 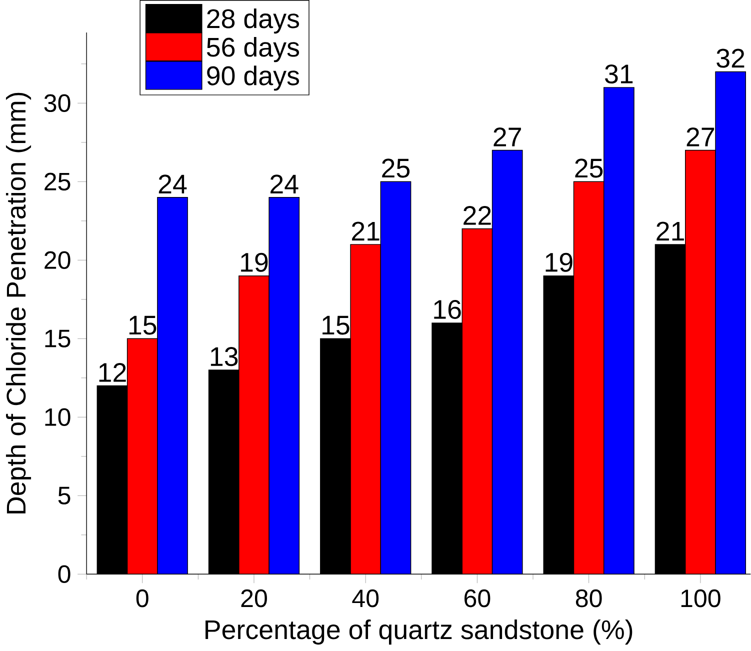 What do you see at coordinates (700, 599) in the screenshot?
I see `x-tick-label: 100` at bounding box center [700, 599].